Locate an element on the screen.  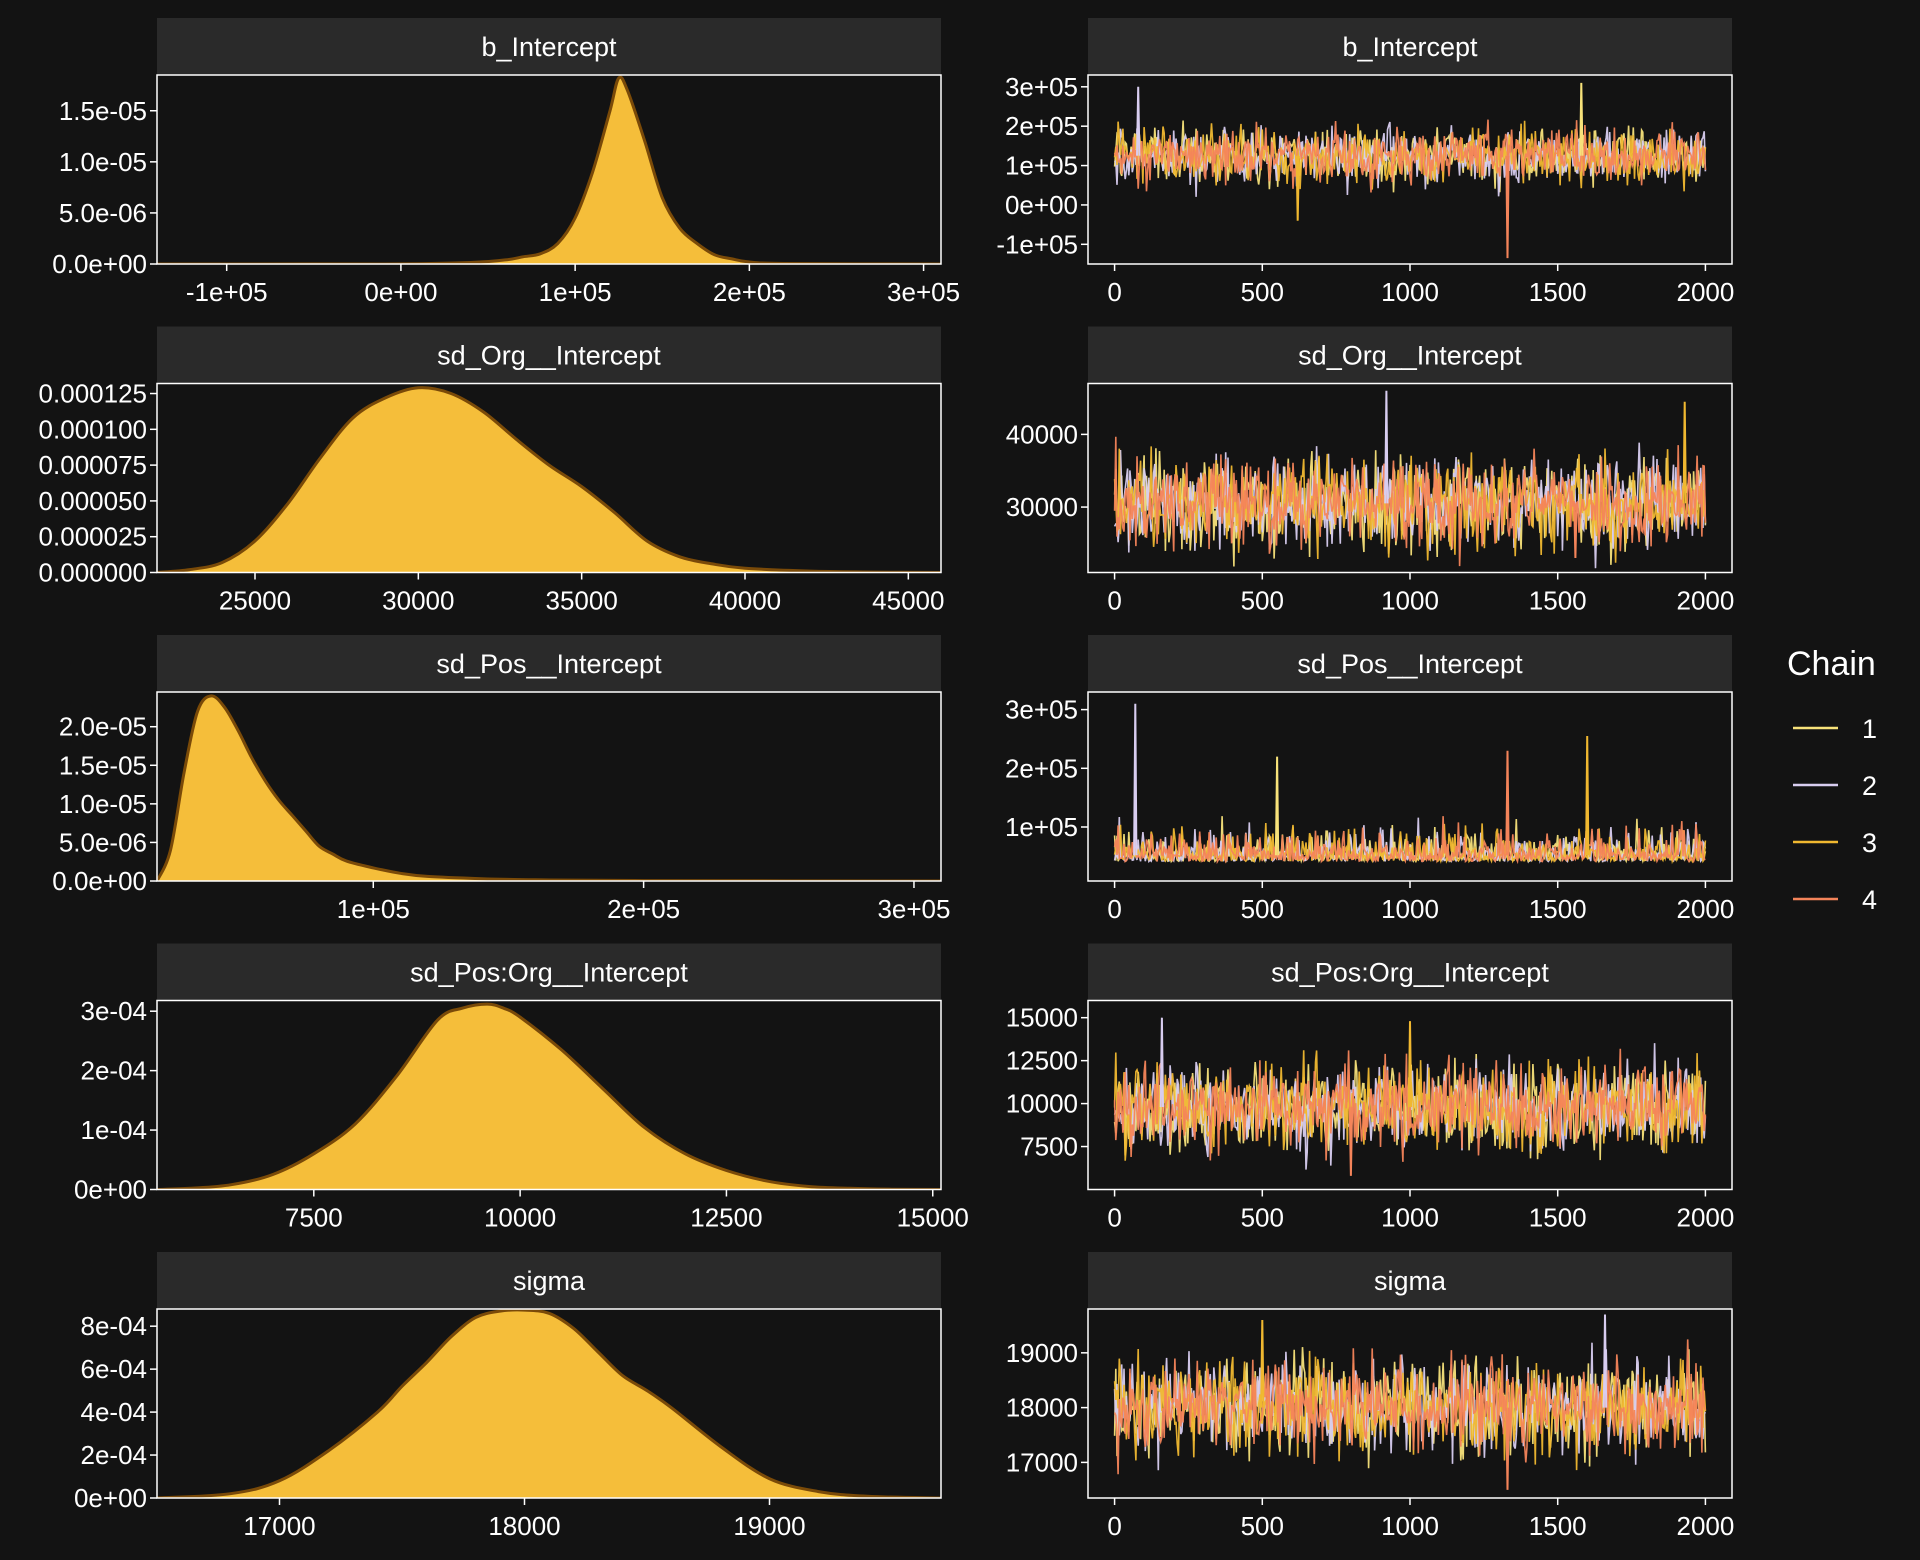
x-tick-label: 12500 is located at coordinates (726, 1218).